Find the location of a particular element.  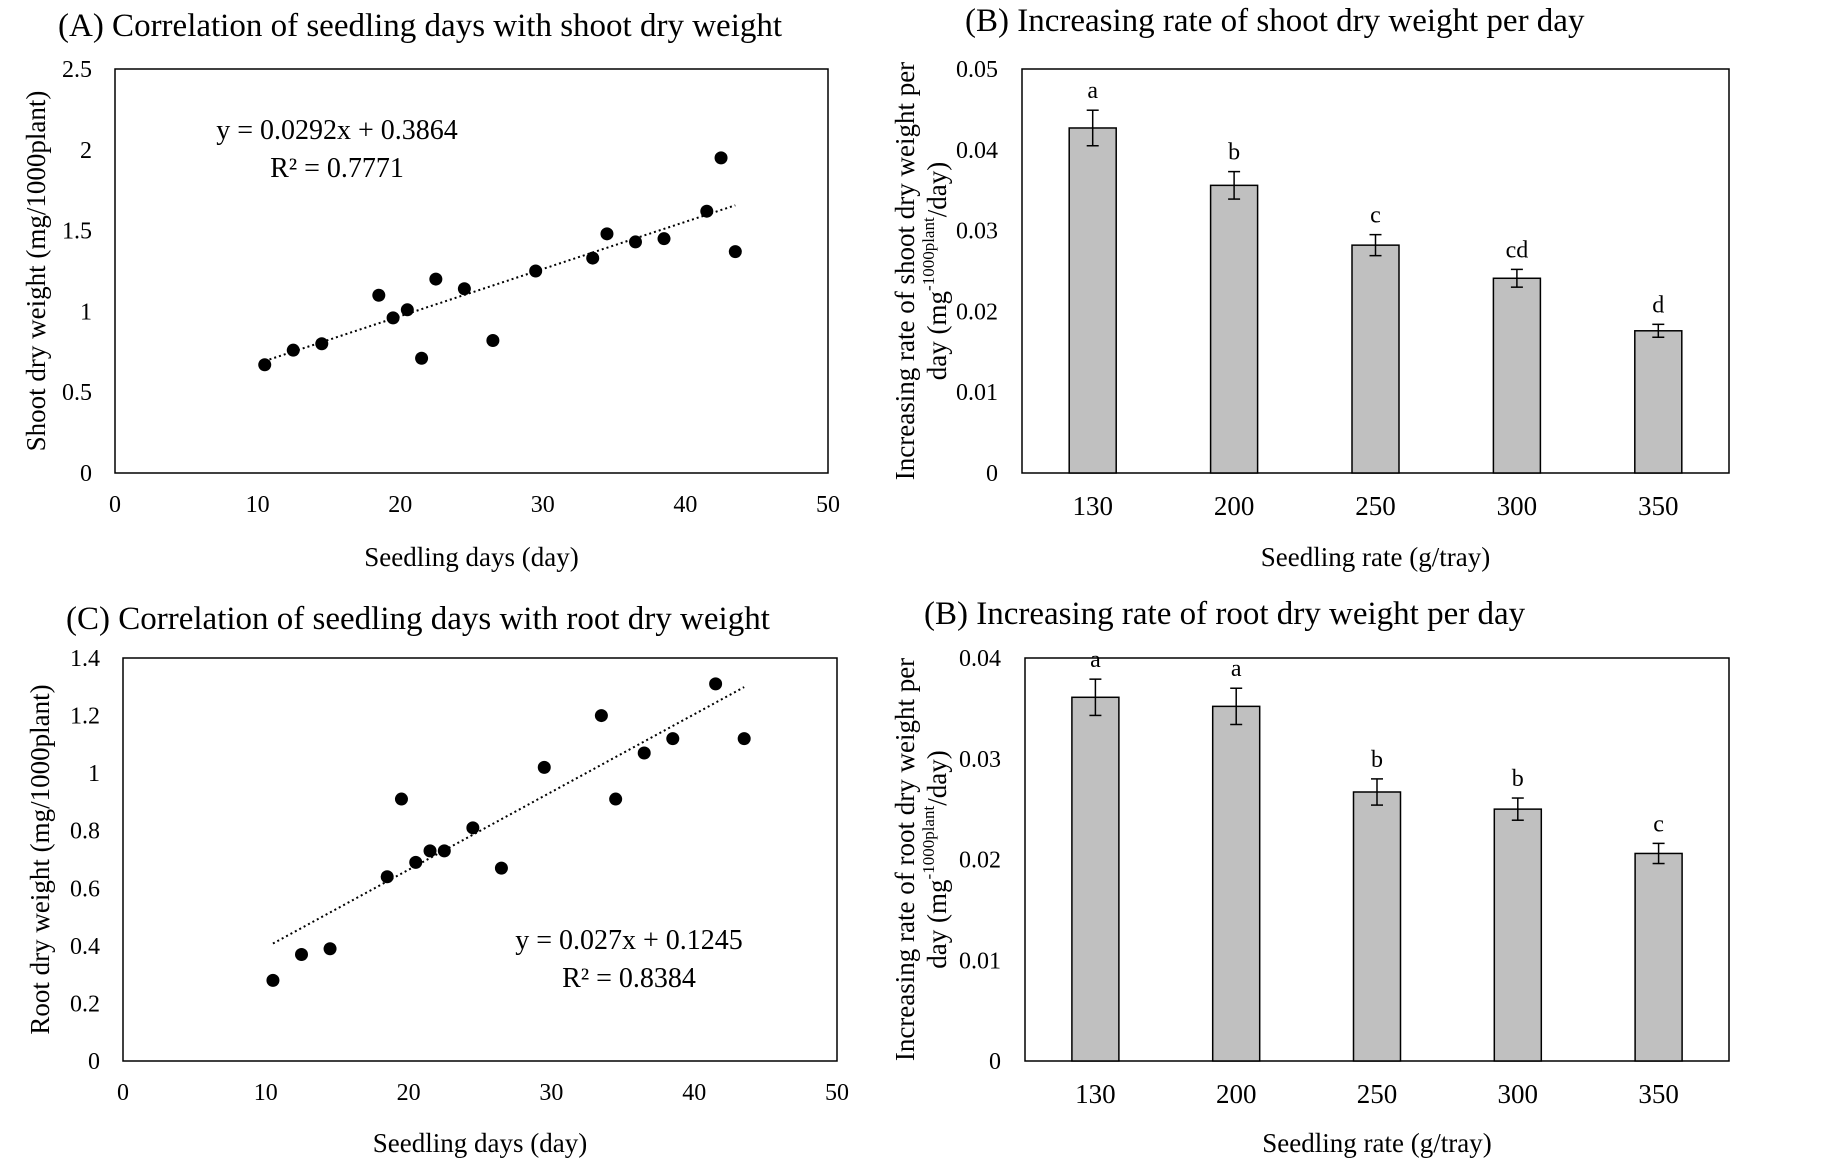

chart-b1-y-axis-label-line1: Increasing rate of shoot dry weight per is located at coordinates (905, 271).